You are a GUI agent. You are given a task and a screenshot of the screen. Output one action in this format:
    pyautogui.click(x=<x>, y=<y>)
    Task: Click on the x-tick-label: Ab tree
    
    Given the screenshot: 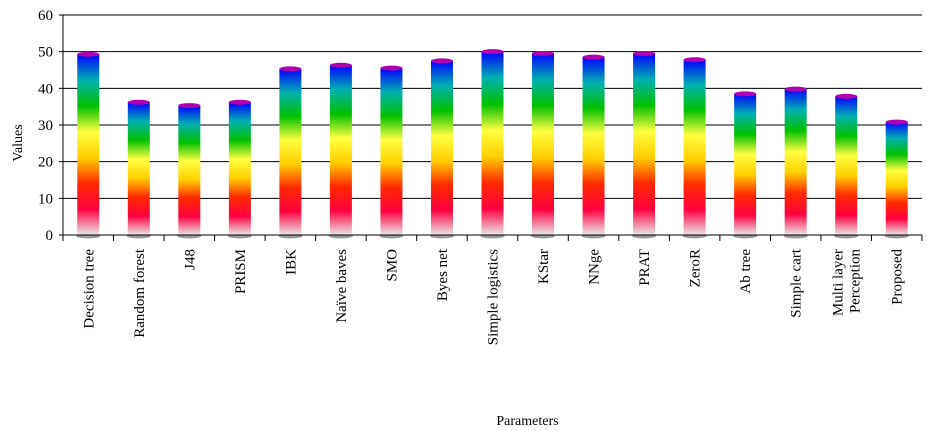 What is the action you would take?
    pyautogui.click(x=746, y=271)
    